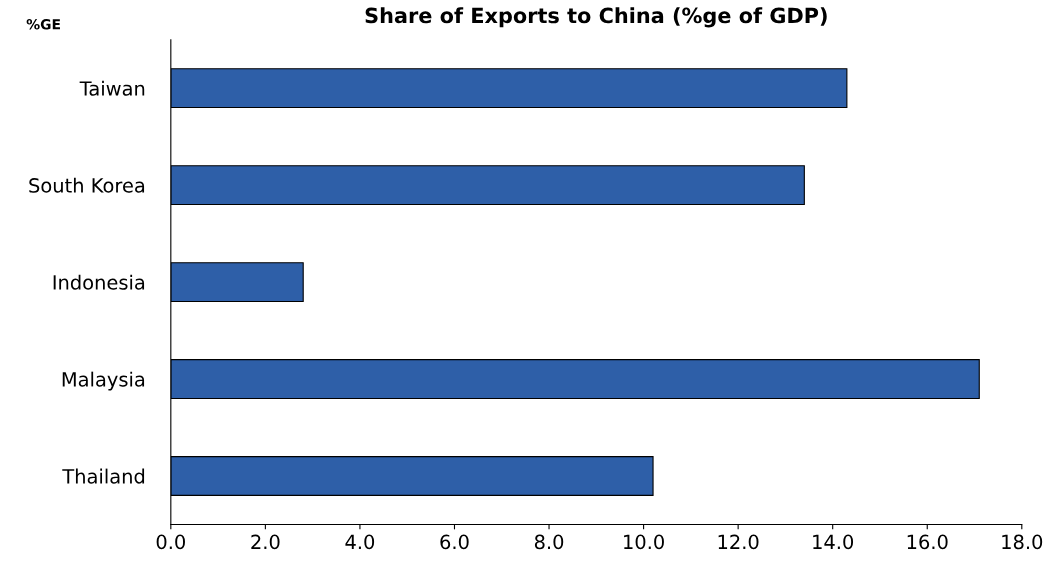 This screenshot has width=1048, height=567. Describe the element at coordinates (265, 542) in the screenshot. I see `x-tick-label: 2.0` at that location.